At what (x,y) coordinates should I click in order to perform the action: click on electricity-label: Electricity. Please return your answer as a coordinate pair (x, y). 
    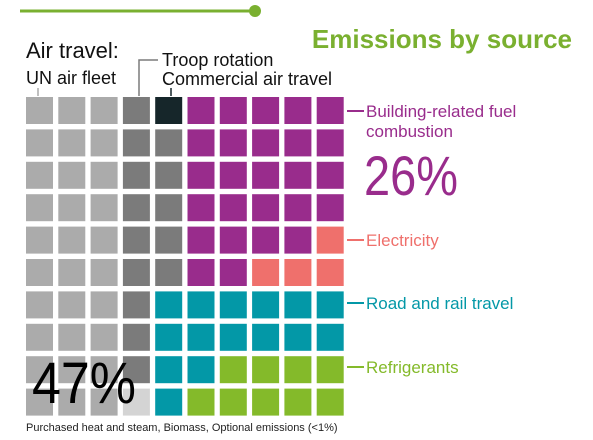
    Looking at the image, I should click on (402, 240).